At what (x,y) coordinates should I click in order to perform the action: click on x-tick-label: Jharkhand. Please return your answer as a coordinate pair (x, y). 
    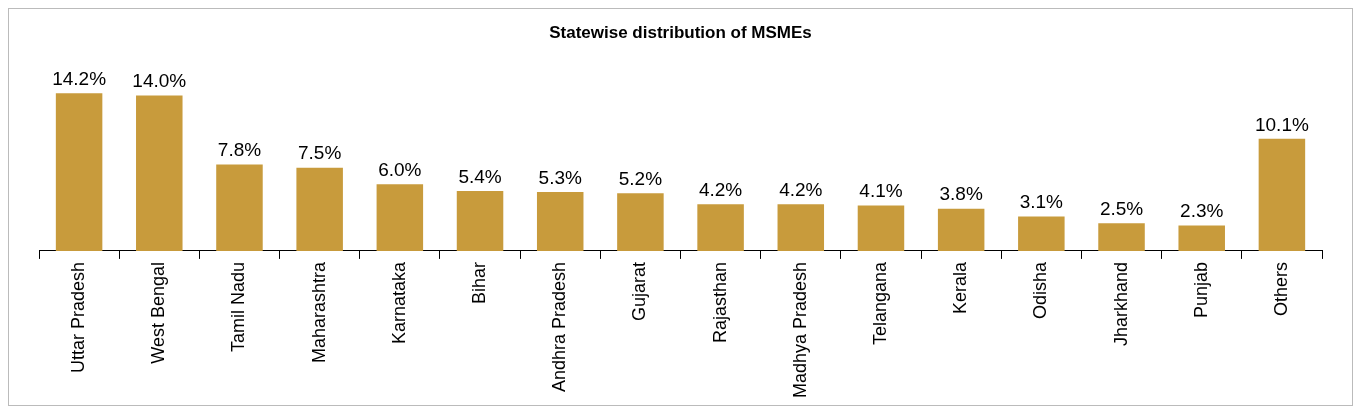
    Looking at the image, I should click on (1120, 303).